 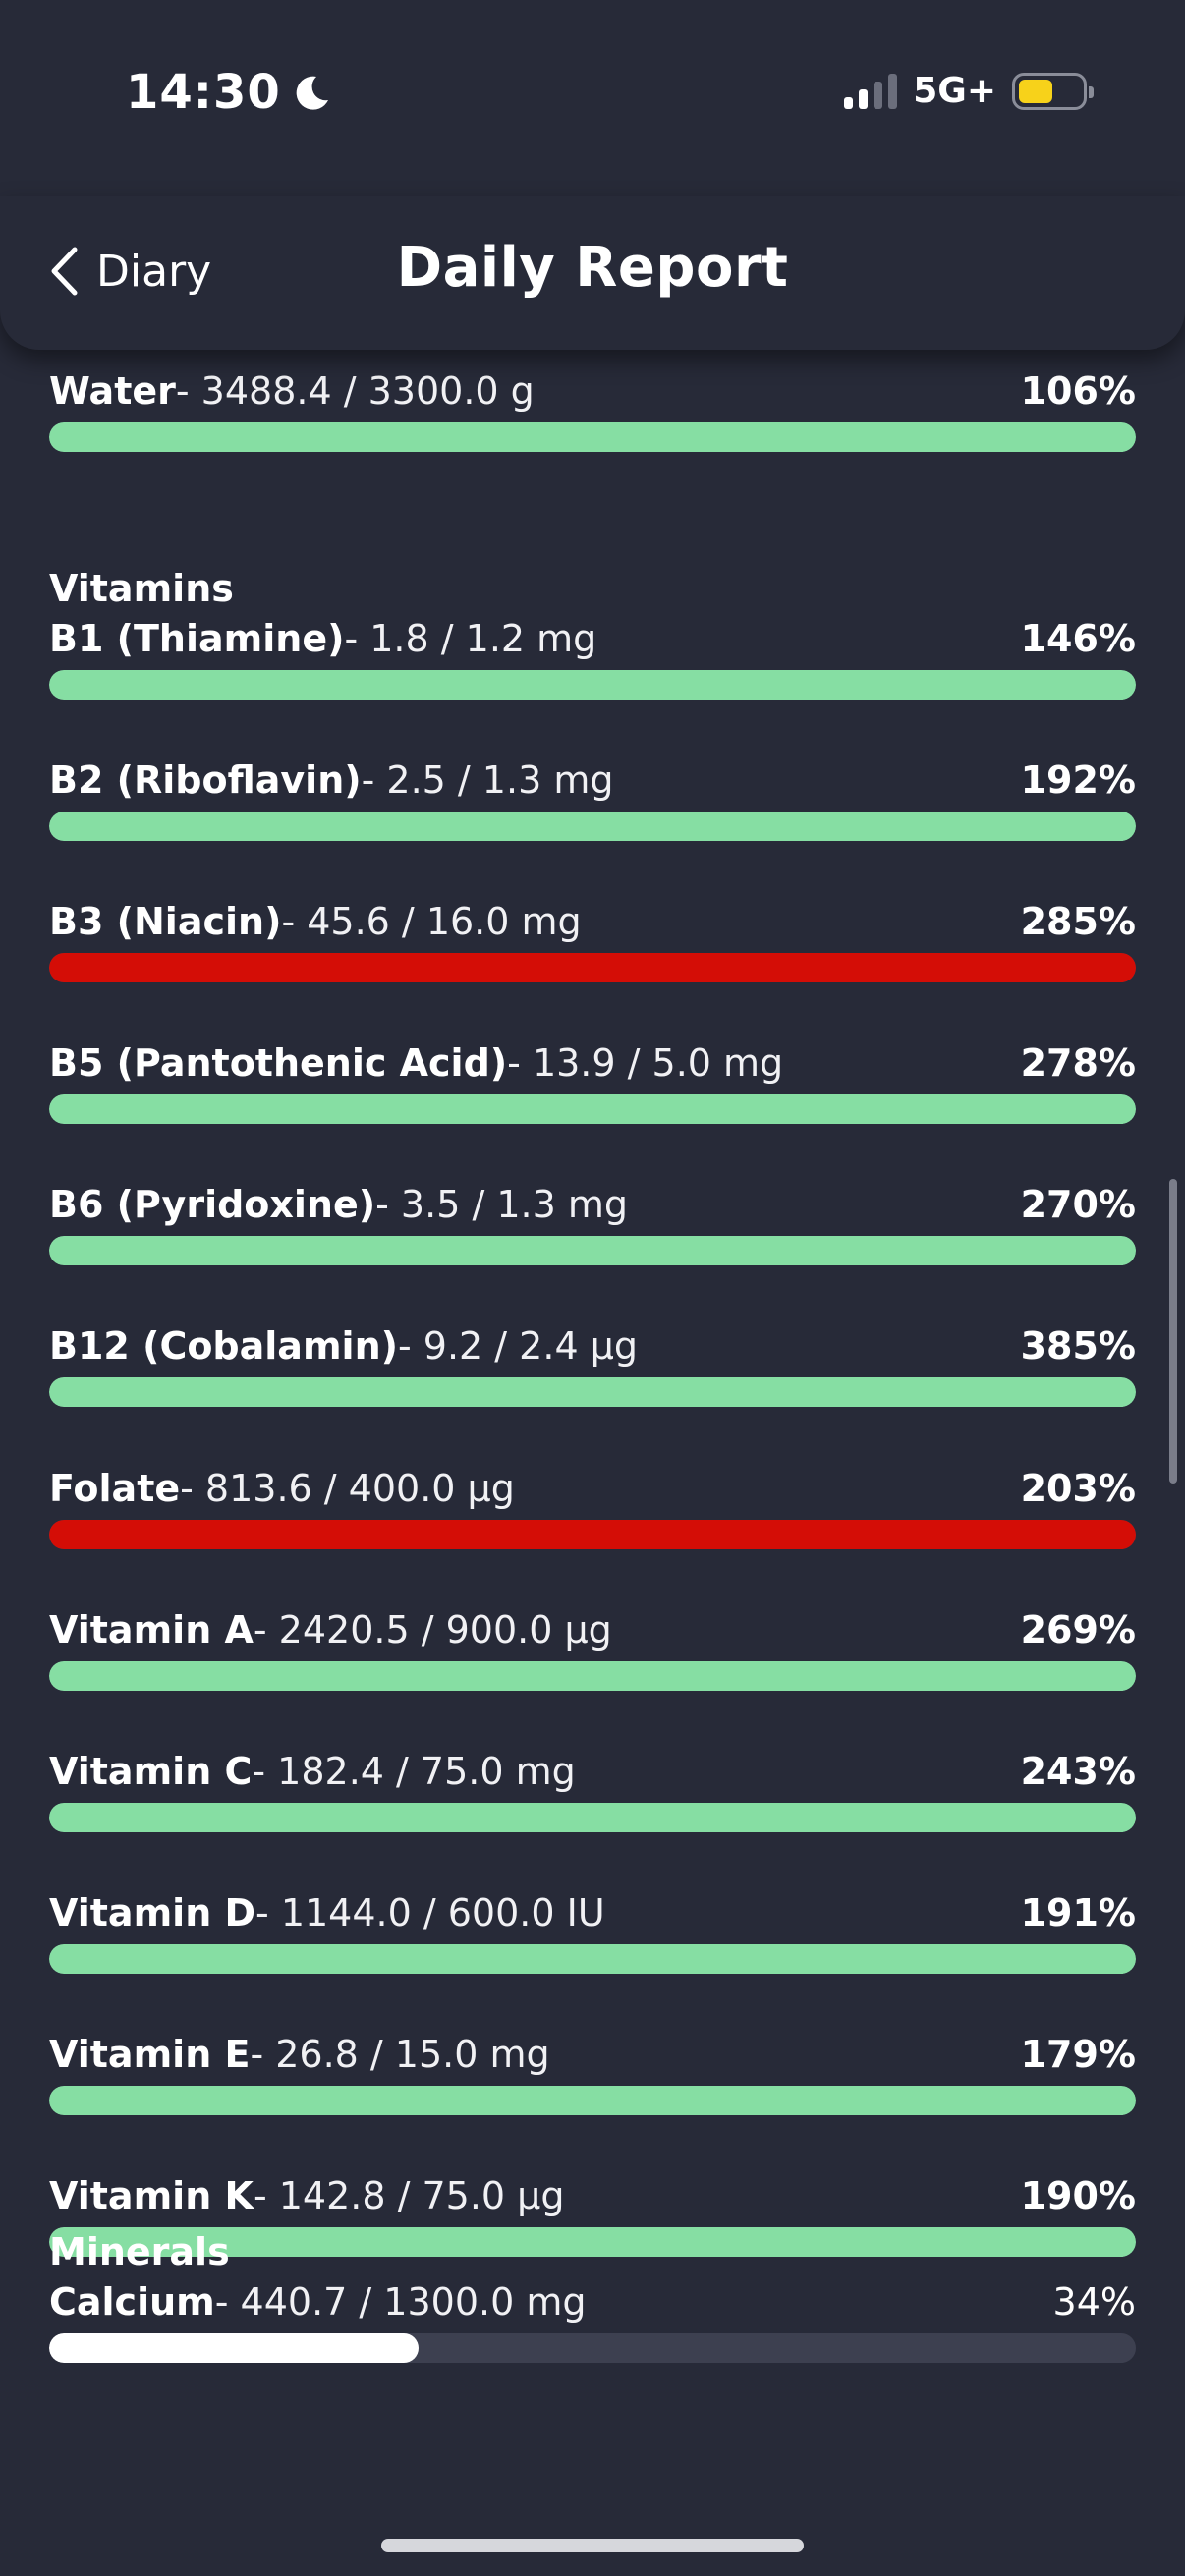 I want to click on nutrient-row-vitamin-k: Vitamin K- 142.8 / 75.0 µg 190%, so click(x=592, y=2210).